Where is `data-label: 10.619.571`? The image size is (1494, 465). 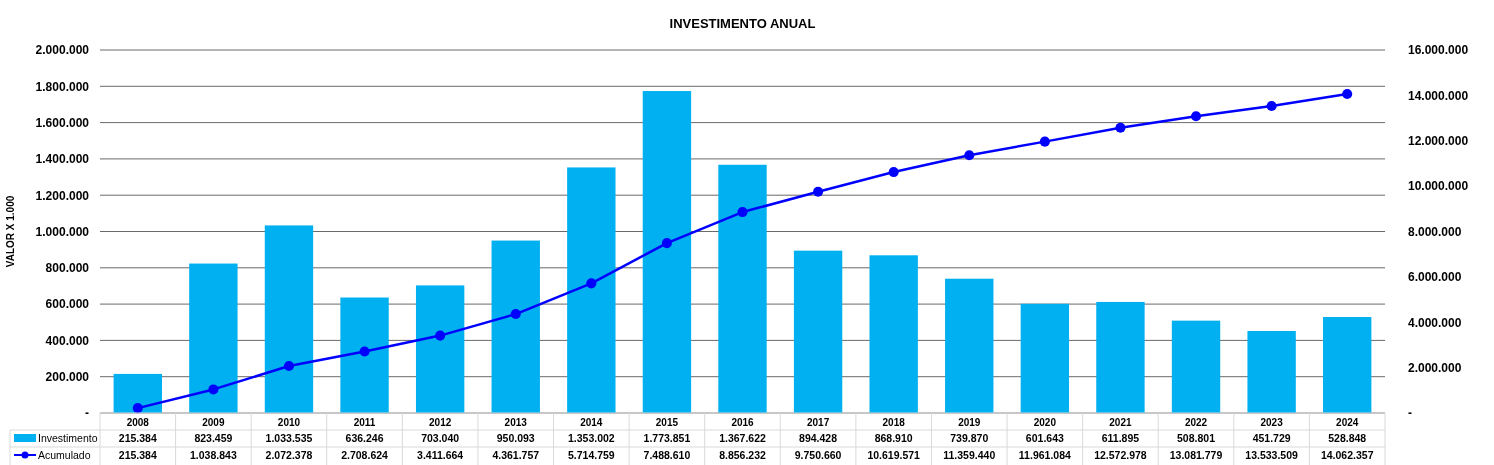
data-label: 10.619.571 is located at coordinates (894, 455).